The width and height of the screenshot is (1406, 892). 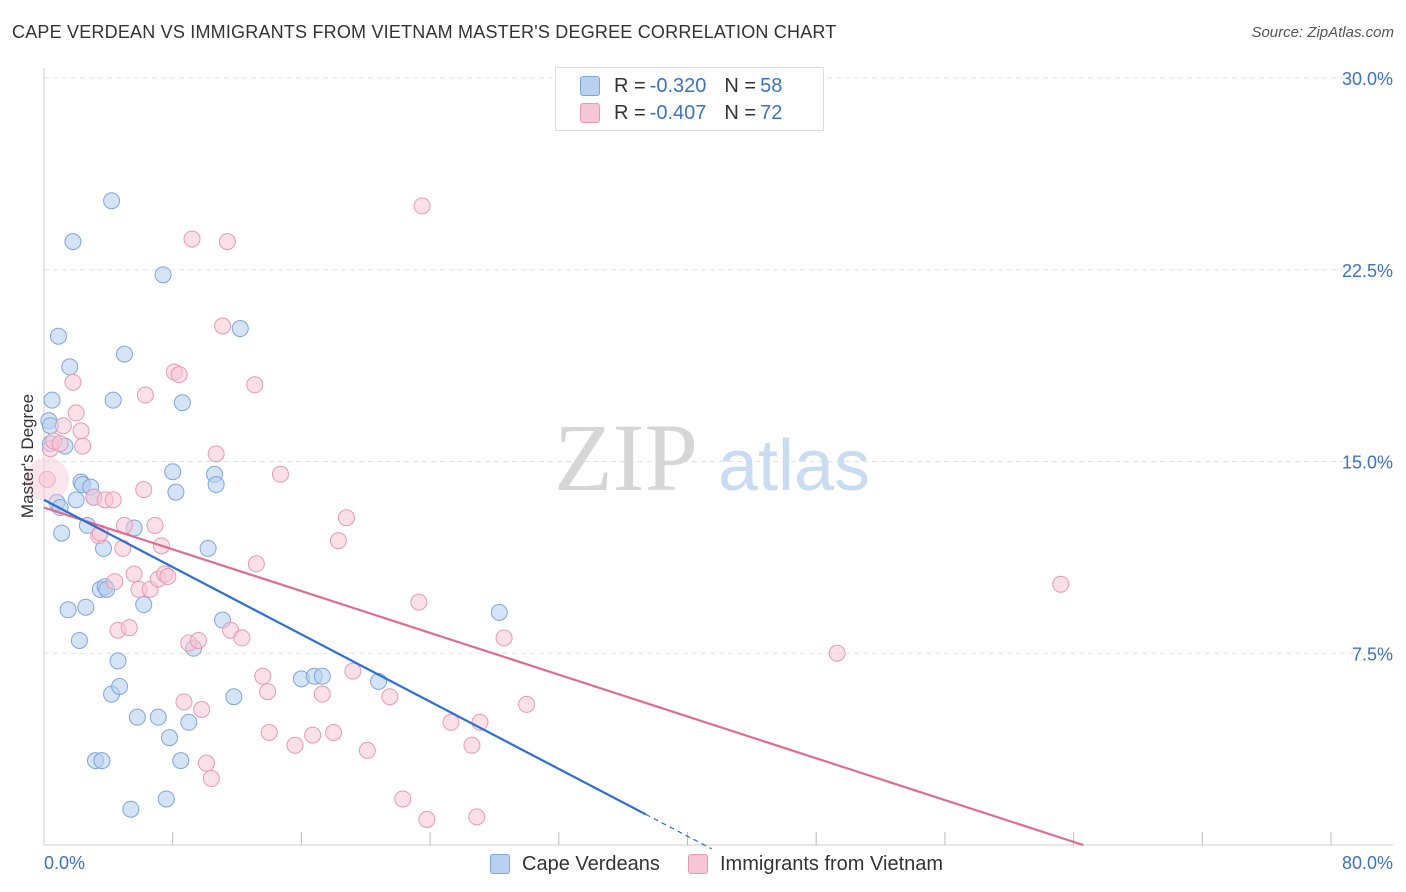 What do you see at coordinates (1367, 271) in the screenshot?
I see `y-tick-label: 22.5%` at bounding box center [1367, 271].